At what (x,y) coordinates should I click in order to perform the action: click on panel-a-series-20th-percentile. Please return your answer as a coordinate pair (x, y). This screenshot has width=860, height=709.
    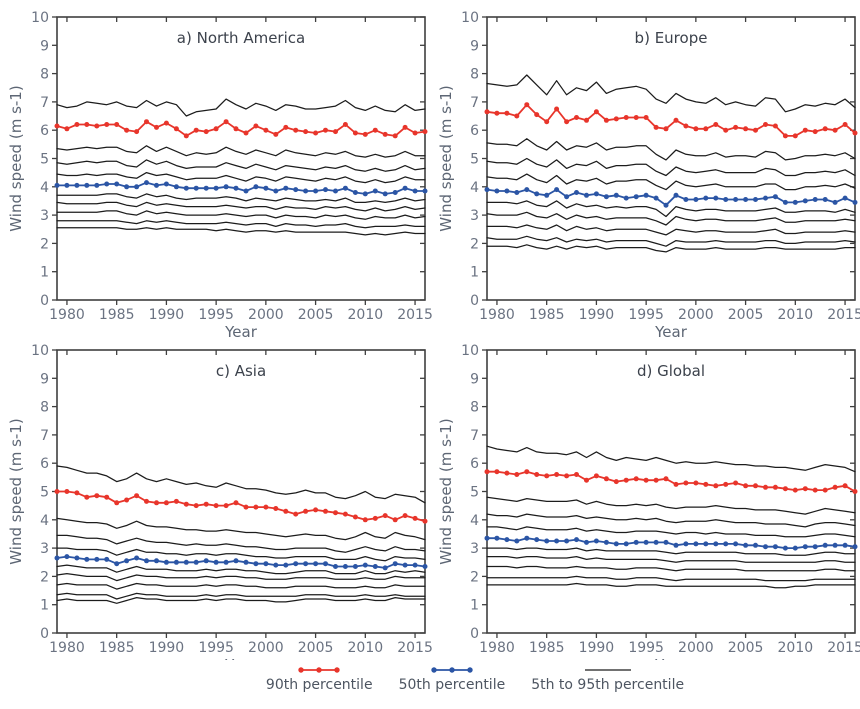
    Looking at the image, I should click on (241, 215).